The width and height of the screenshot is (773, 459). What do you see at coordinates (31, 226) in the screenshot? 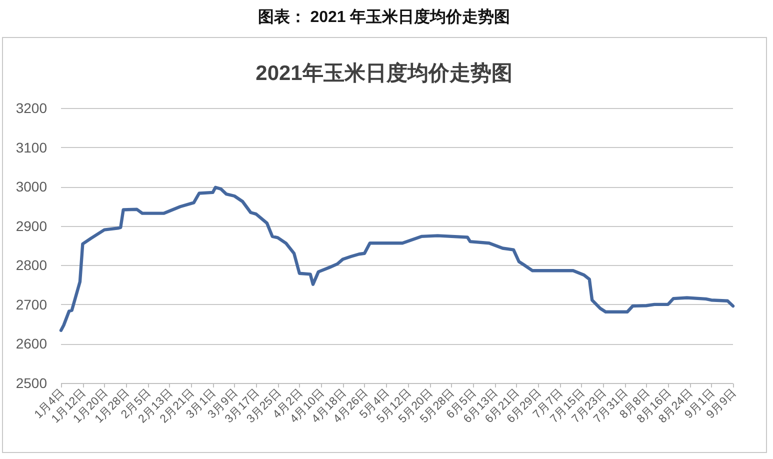
I see `y-tick-label: 2900` at bounding box center [31, 226].